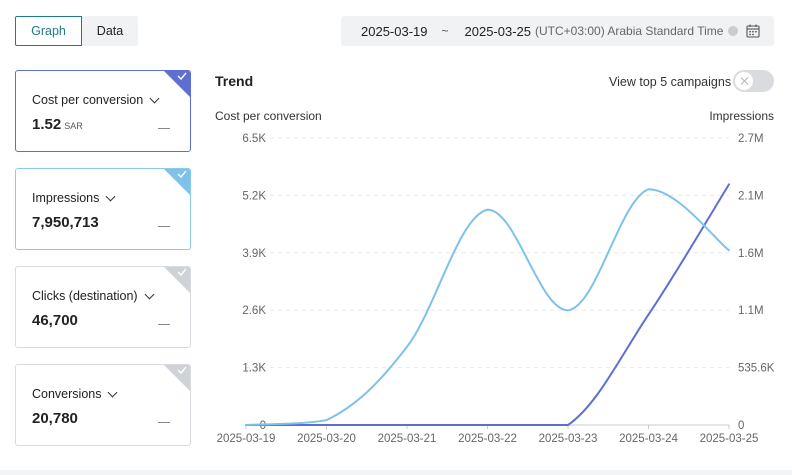  Describe the element at coordinates (254, 369) in the screenshot. I see `left-tick-label: 1.3K` at that location.